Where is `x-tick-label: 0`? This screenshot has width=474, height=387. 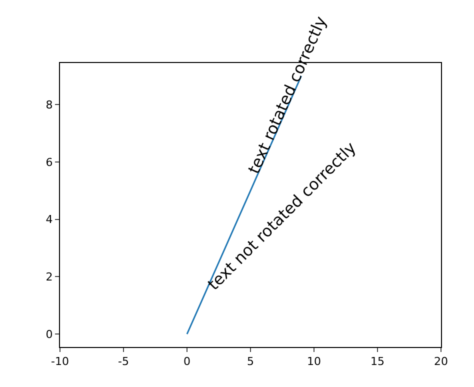 x-tick-label: 0 is located at coordinates (187, 361).